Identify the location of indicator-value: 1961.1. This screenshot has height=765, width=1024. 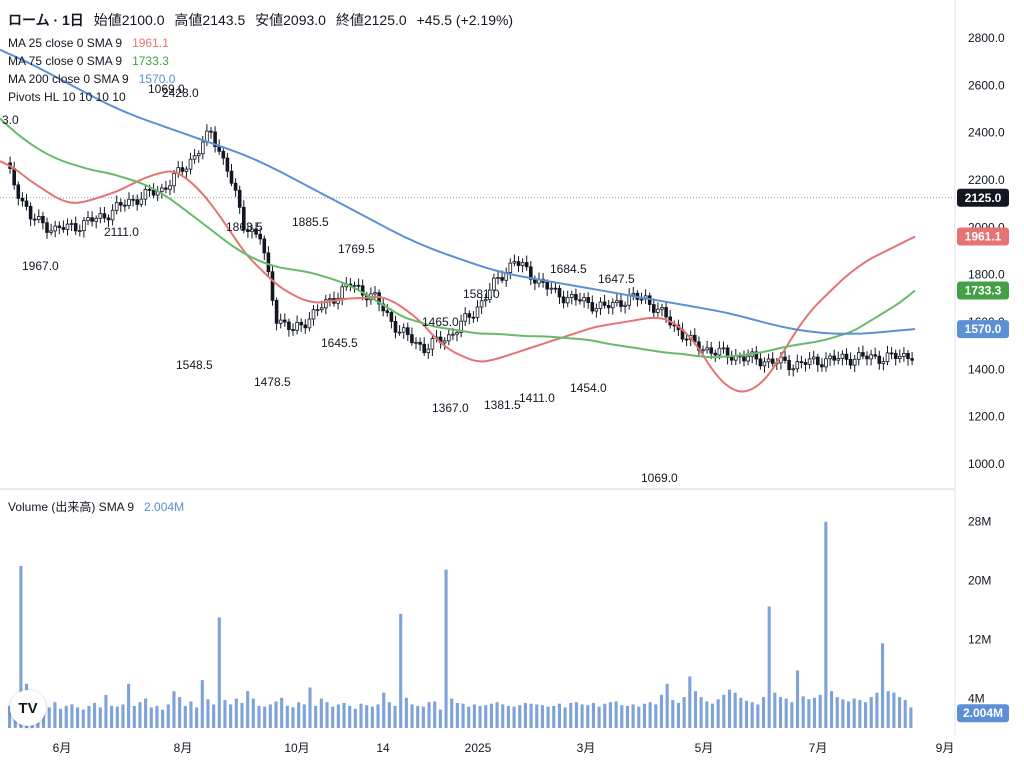
(150, 43).